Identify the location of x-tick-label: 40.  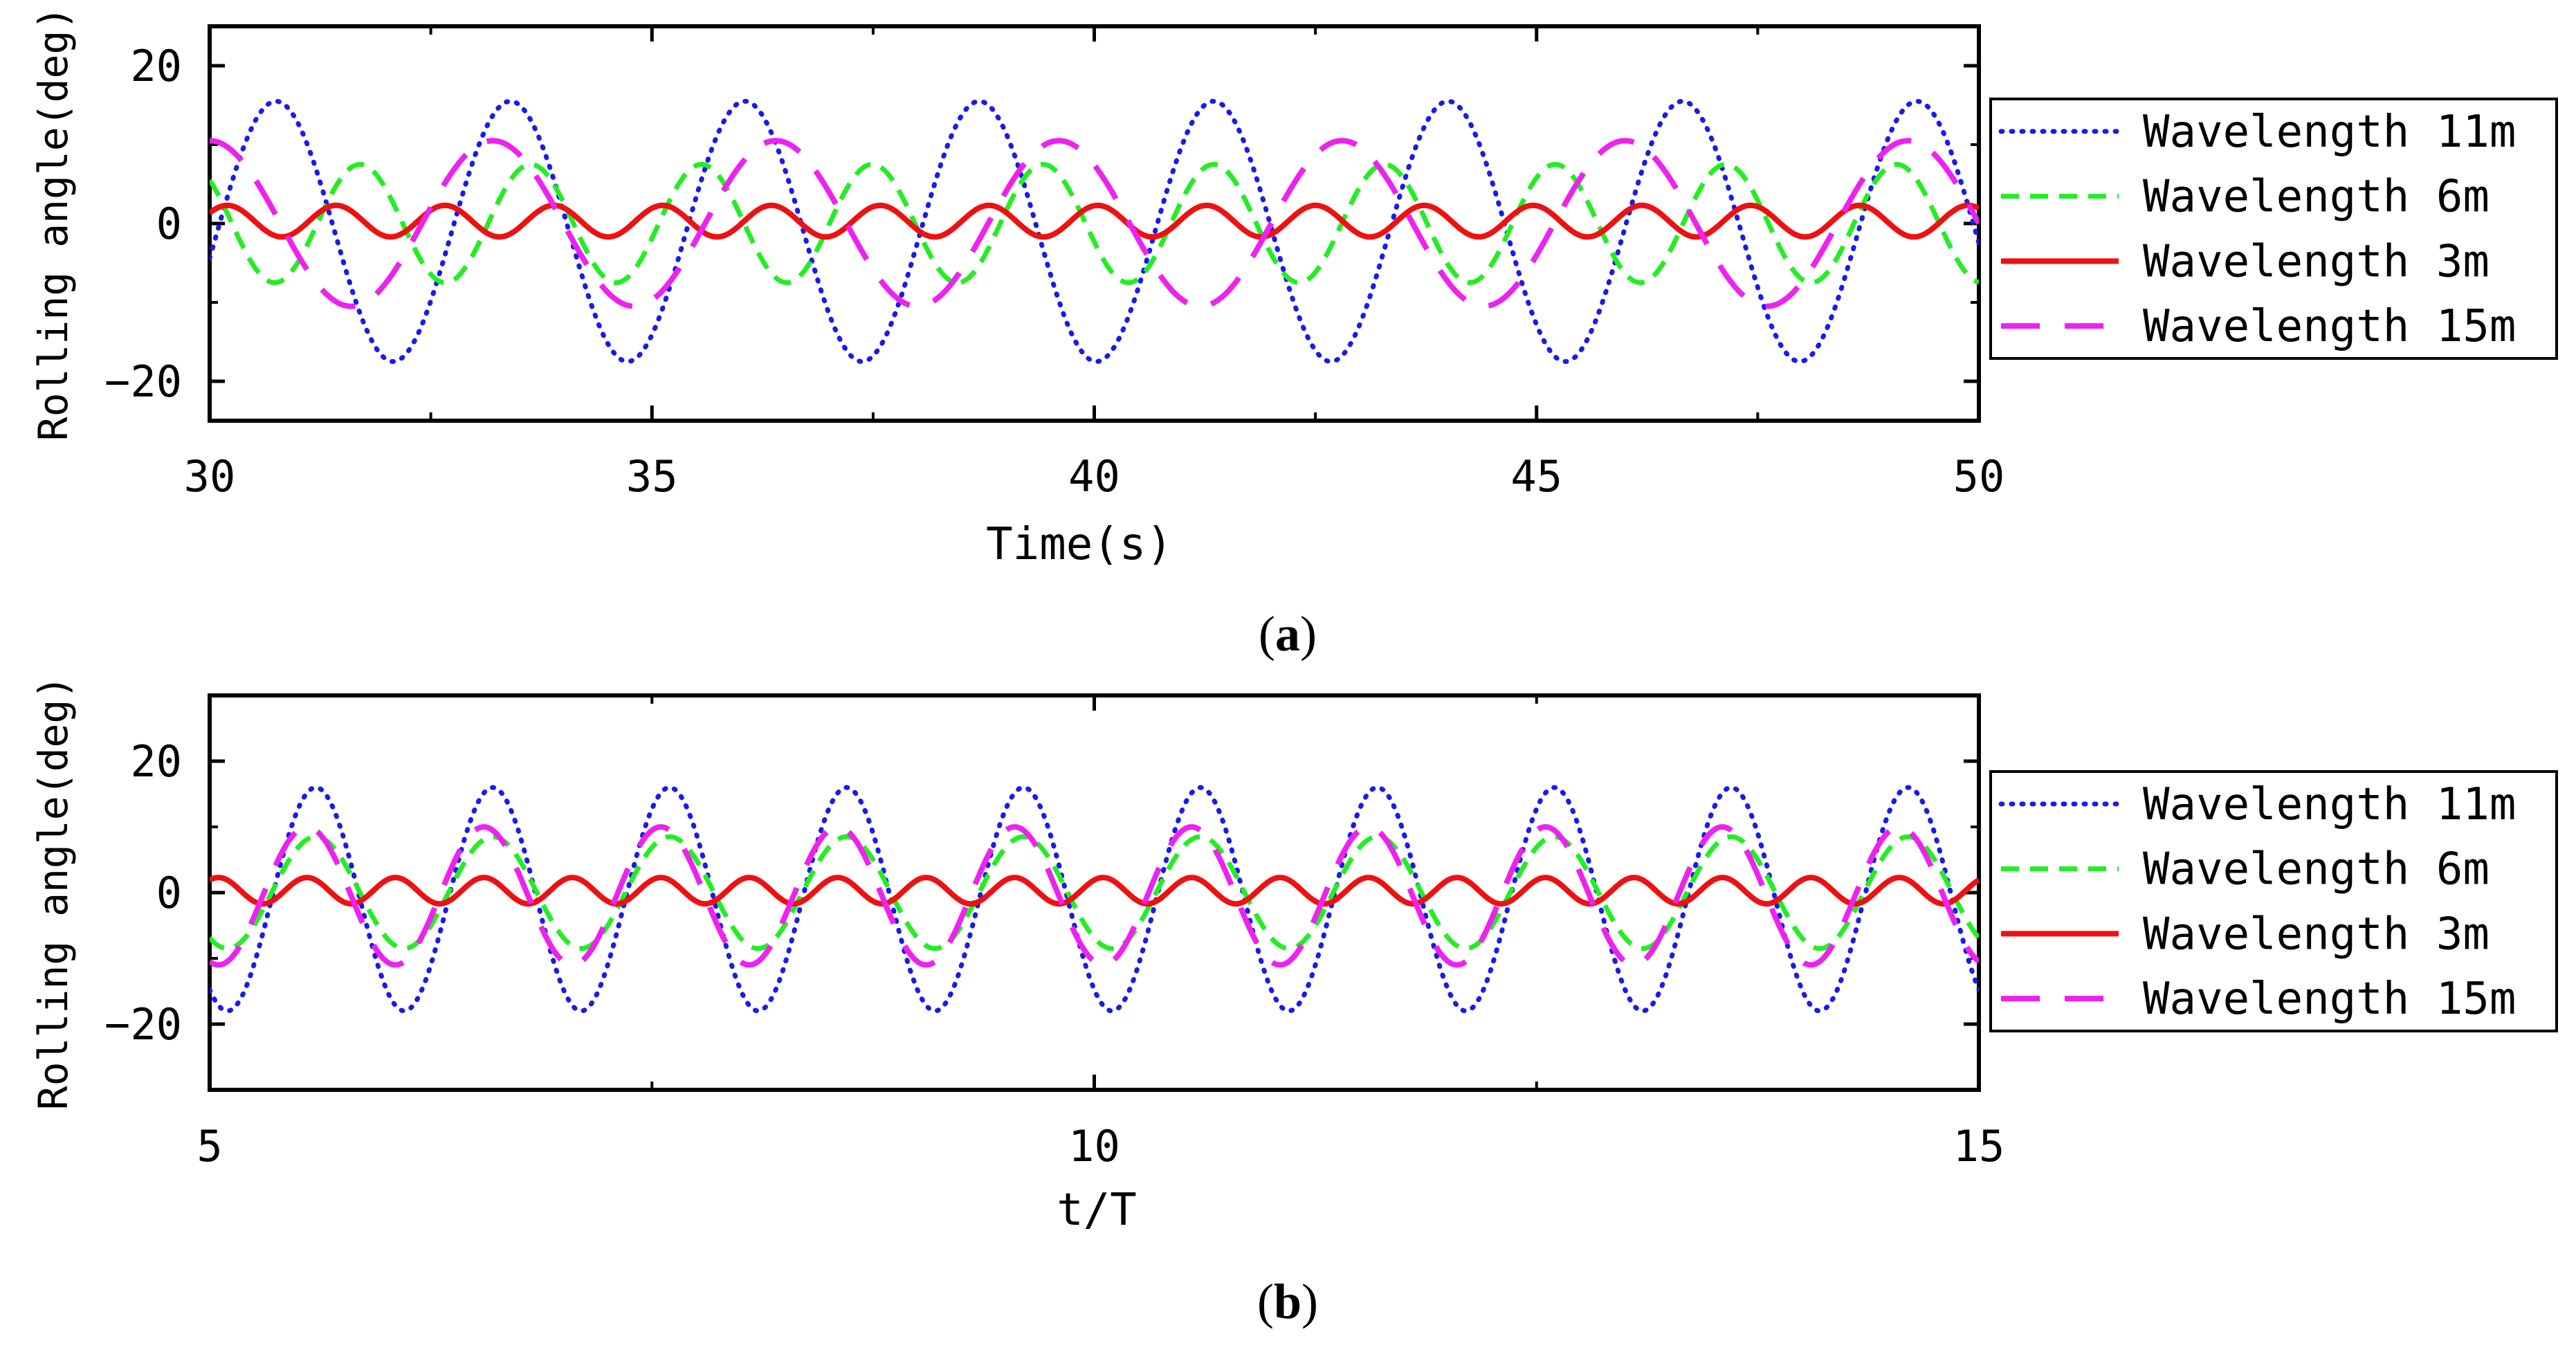
(1094, 476).